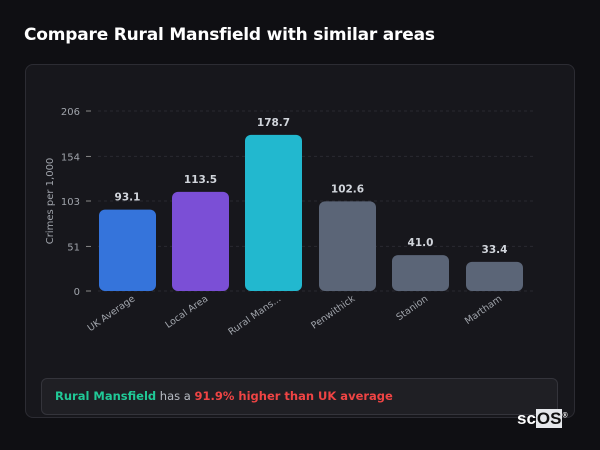 The height and width of the screenshot is (450, 600). I want to click on data-label: 102.6, so click(347, 189).